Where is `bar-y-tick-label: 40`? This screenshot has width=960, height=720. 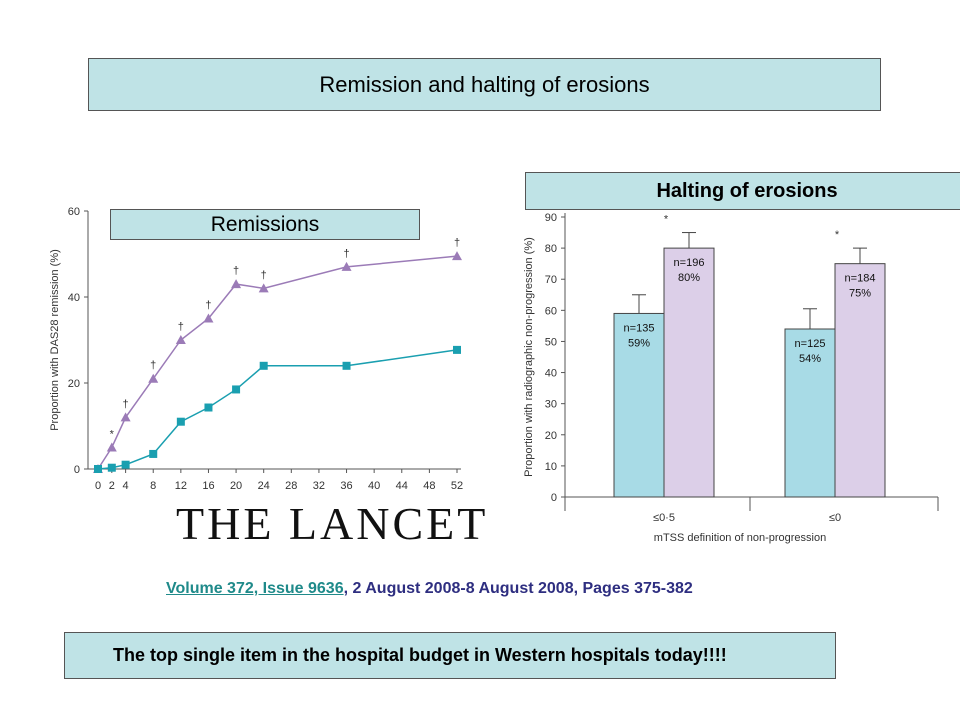 bar-y-tick-label: 40 is located at coordinates (551, 374).